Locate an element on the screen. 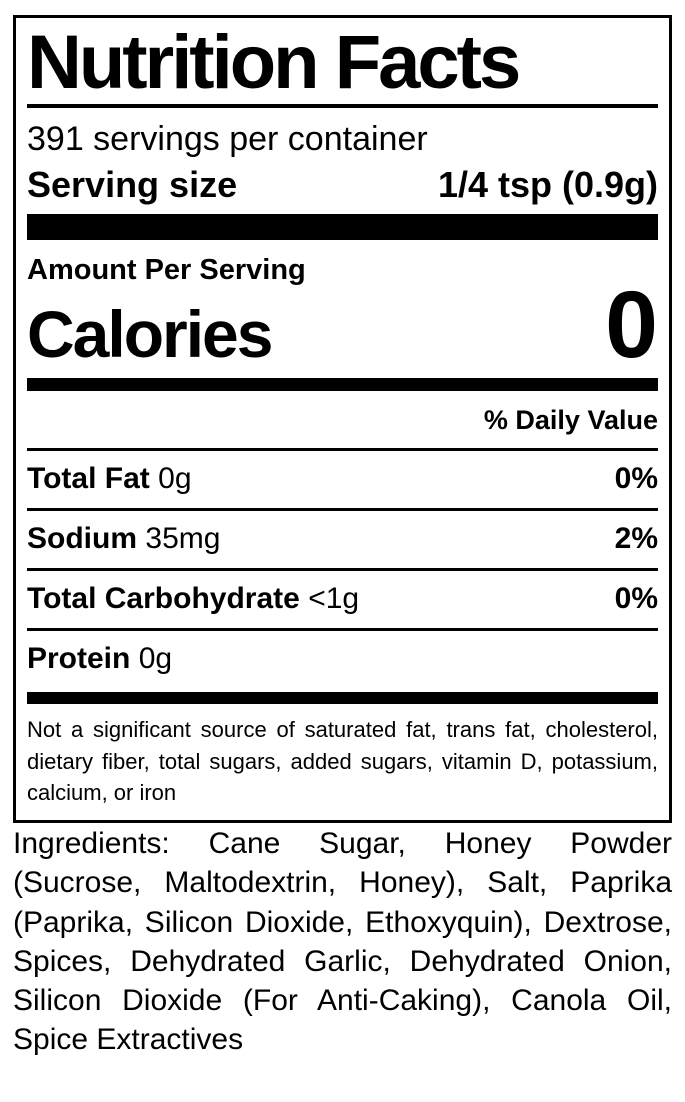  title-divider is located at coordinates (342, 106).